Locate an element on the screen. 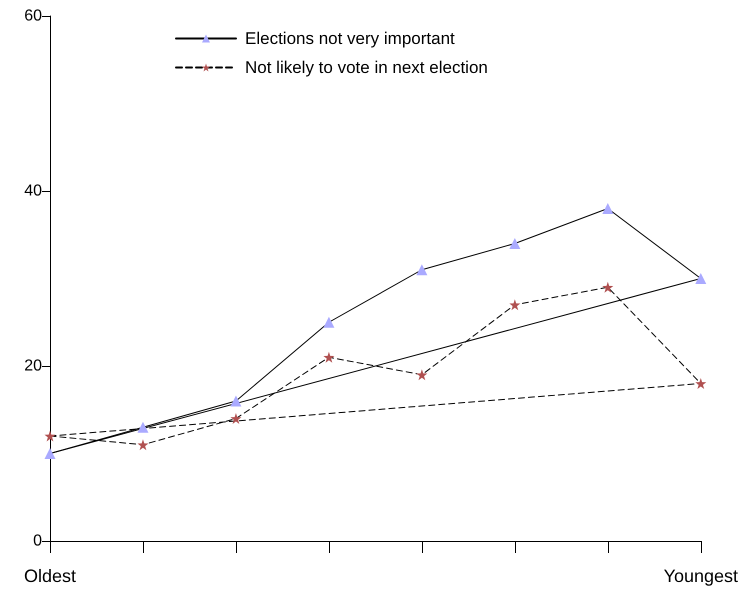  y-tick-label: 60 is located at coordinates (33, 16).